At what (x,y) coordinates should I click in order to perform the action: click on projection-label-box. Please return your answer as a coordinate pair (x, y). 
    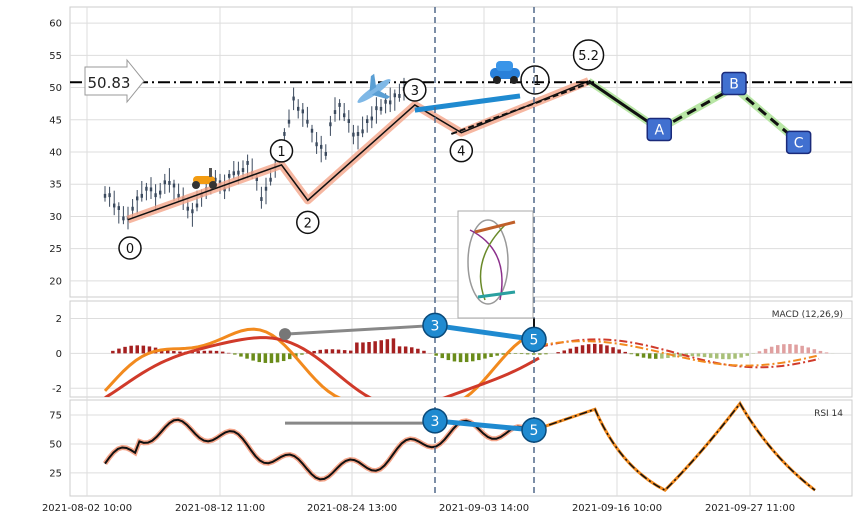
    Looking at the image, I should click on (659, 129).